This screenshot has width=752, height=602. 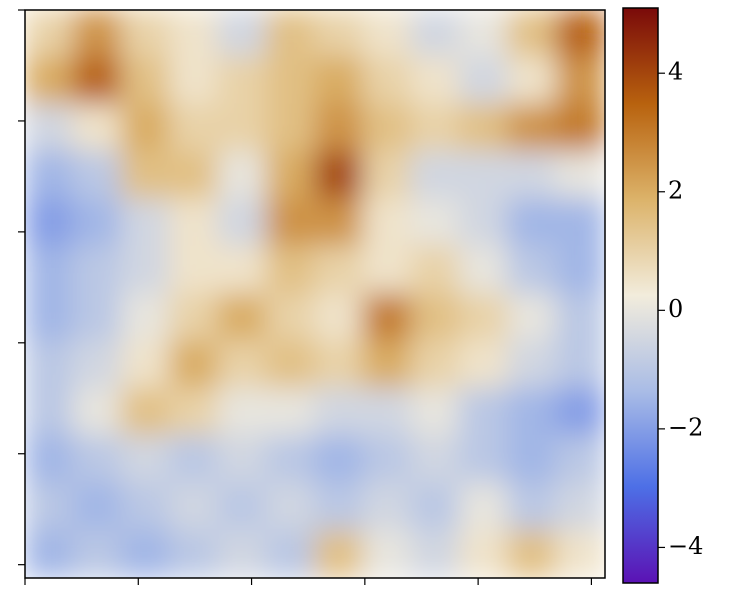 I want to click on colorbar, so click(x=640, y=295).